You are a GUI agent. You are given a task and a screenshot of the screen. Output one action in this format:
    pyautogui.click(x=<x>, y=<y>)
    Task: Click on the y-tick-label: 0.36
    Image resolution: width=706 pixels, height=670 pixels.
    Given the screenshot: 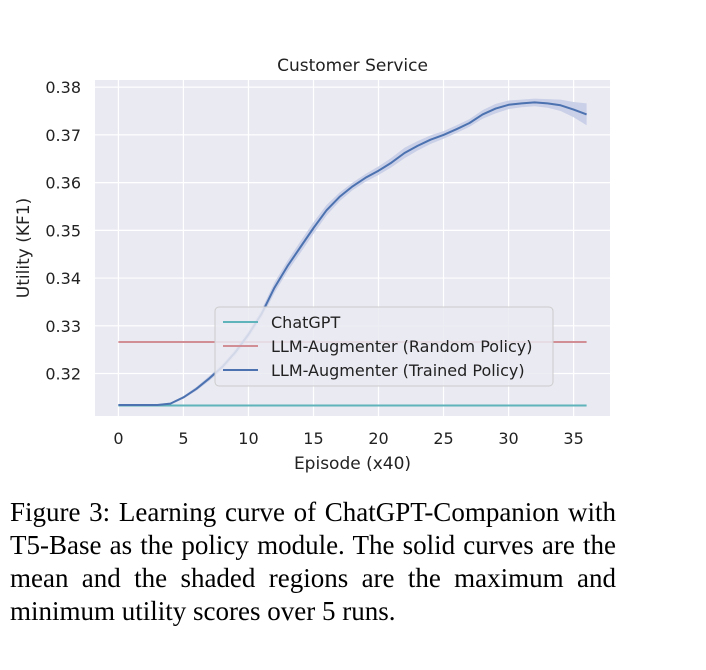 What is the action you would take?
    pyautogui.click(x=63, y=183)
    